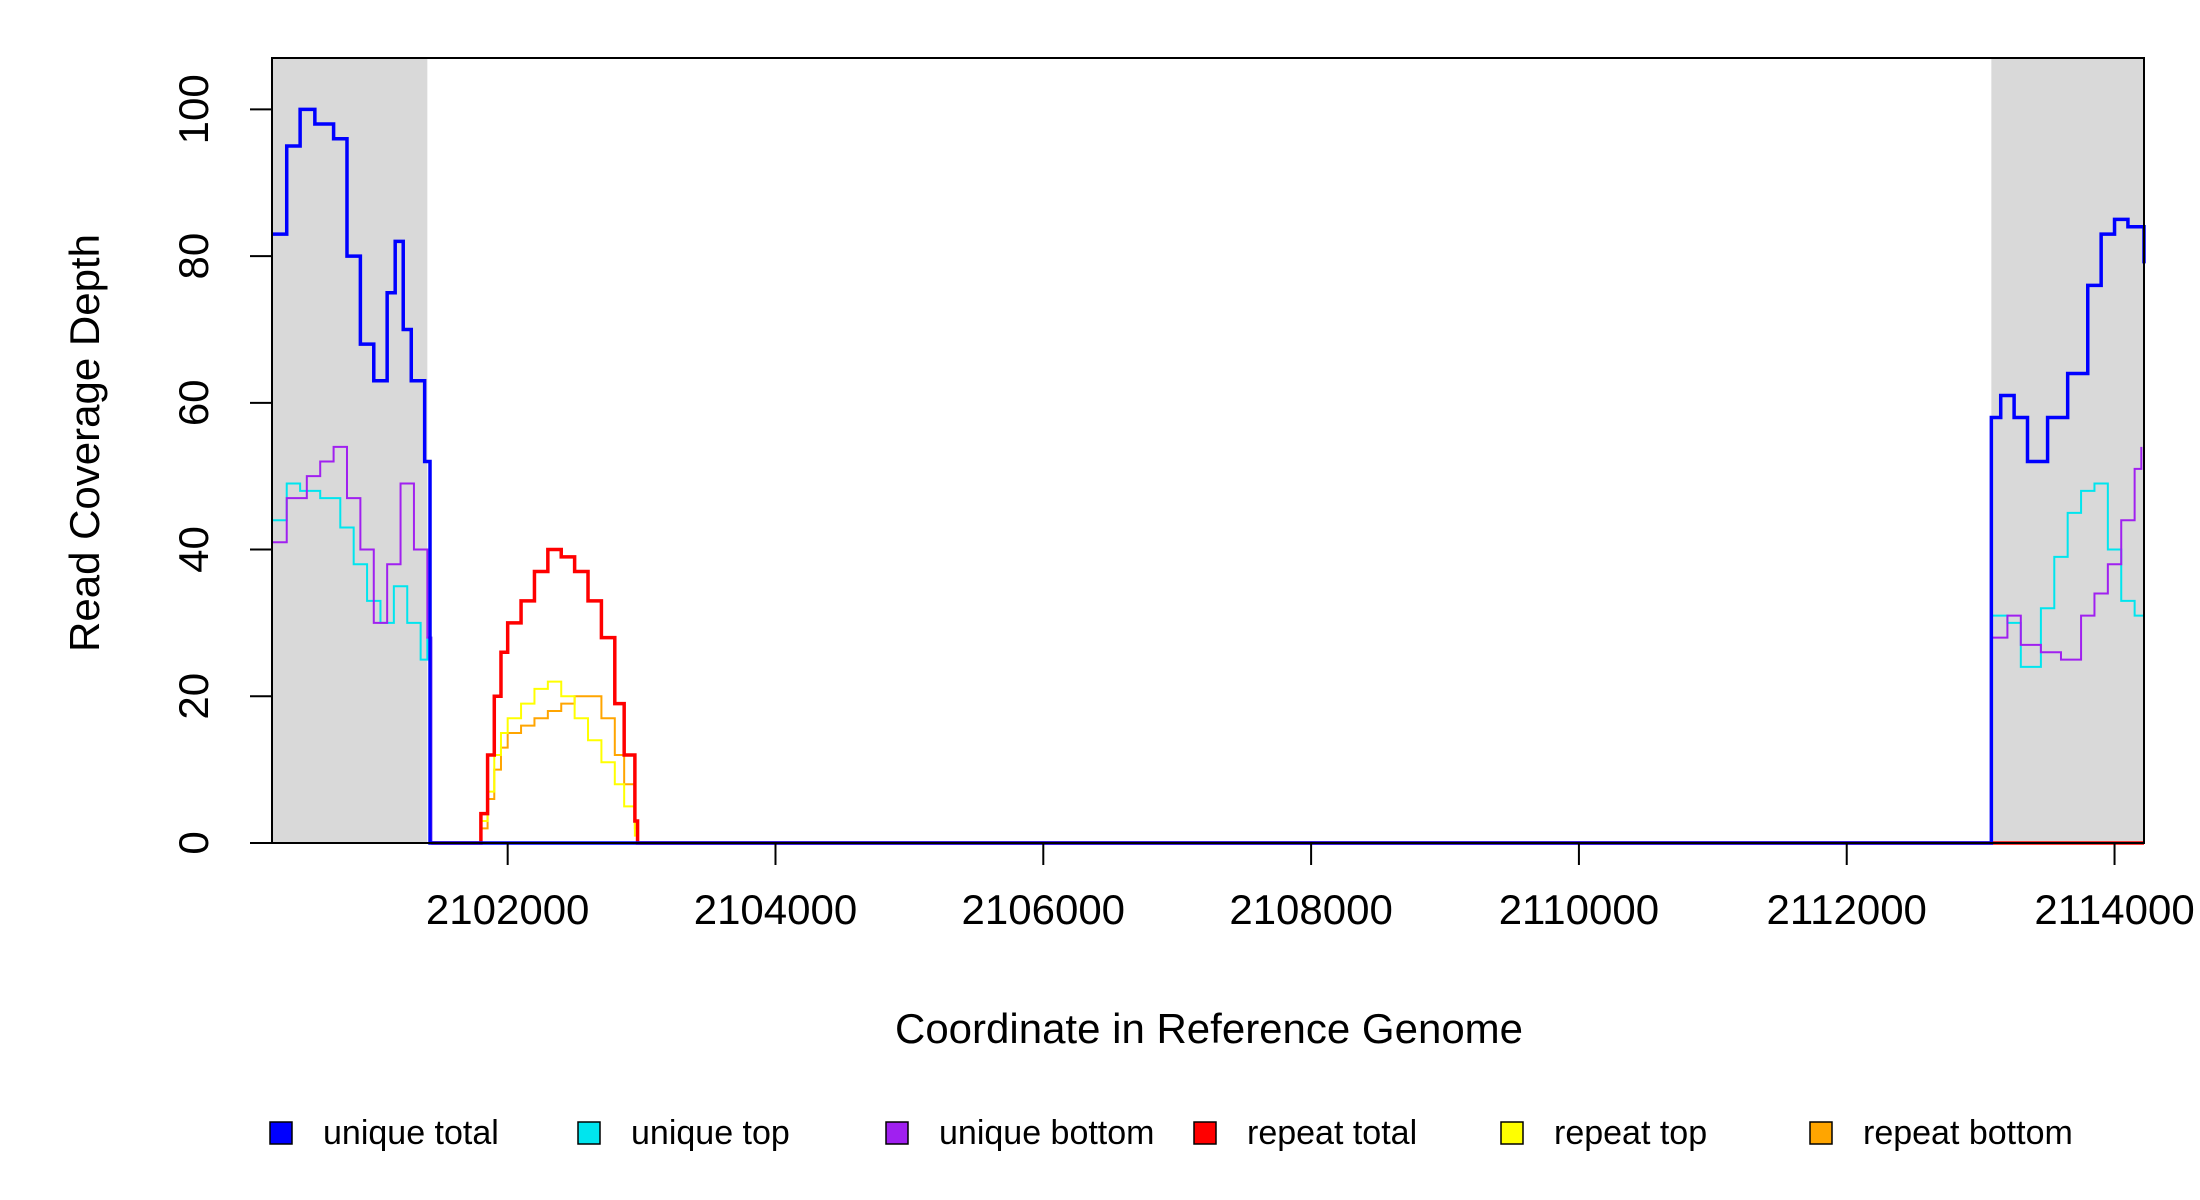  I want to click on legend-label: repeat top, so click(1630, 1133).